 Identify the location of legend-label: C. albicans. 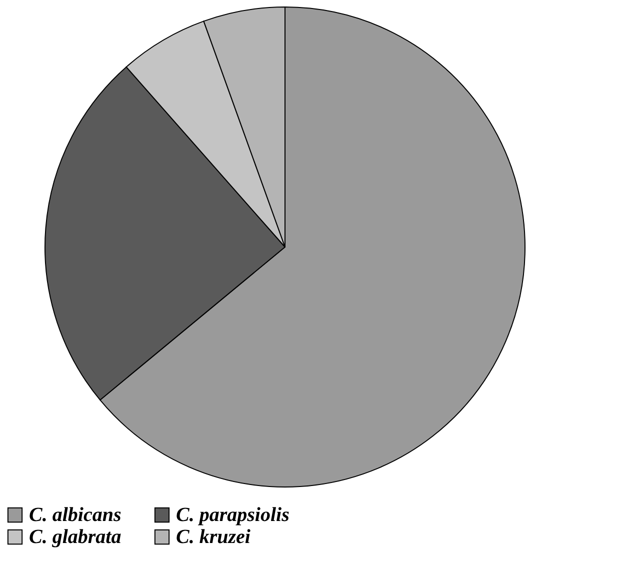
(75, 515).